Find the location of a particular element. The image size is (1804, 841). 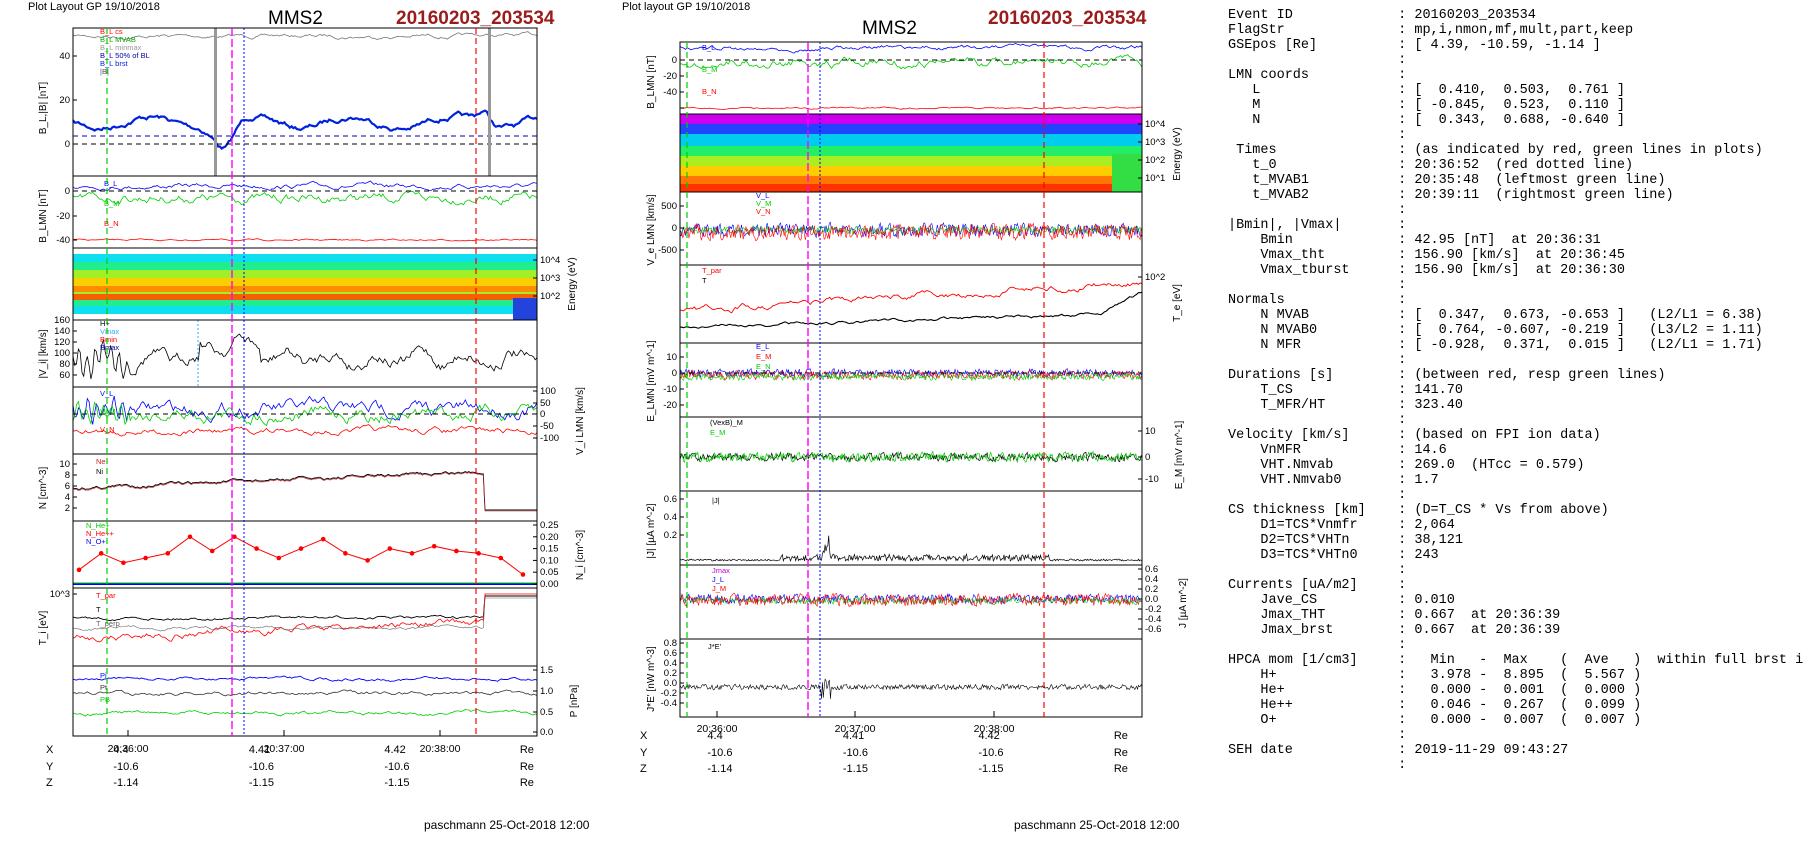

info-value: 42.95 [nT] at 20:36:31 is located at coordinates (1507, 240).